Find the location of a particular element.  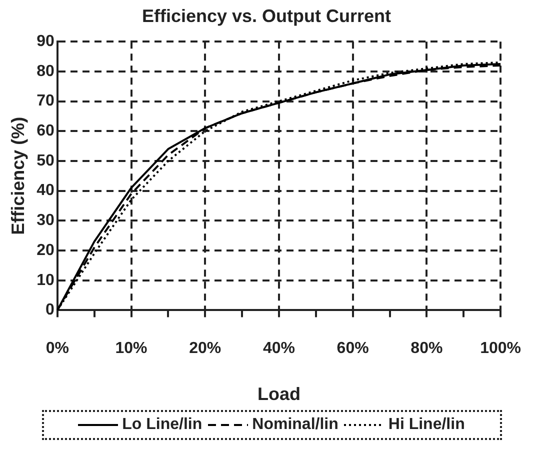

chart-title: Efficiency vs. Output Current is located at coordinates (267, 16).